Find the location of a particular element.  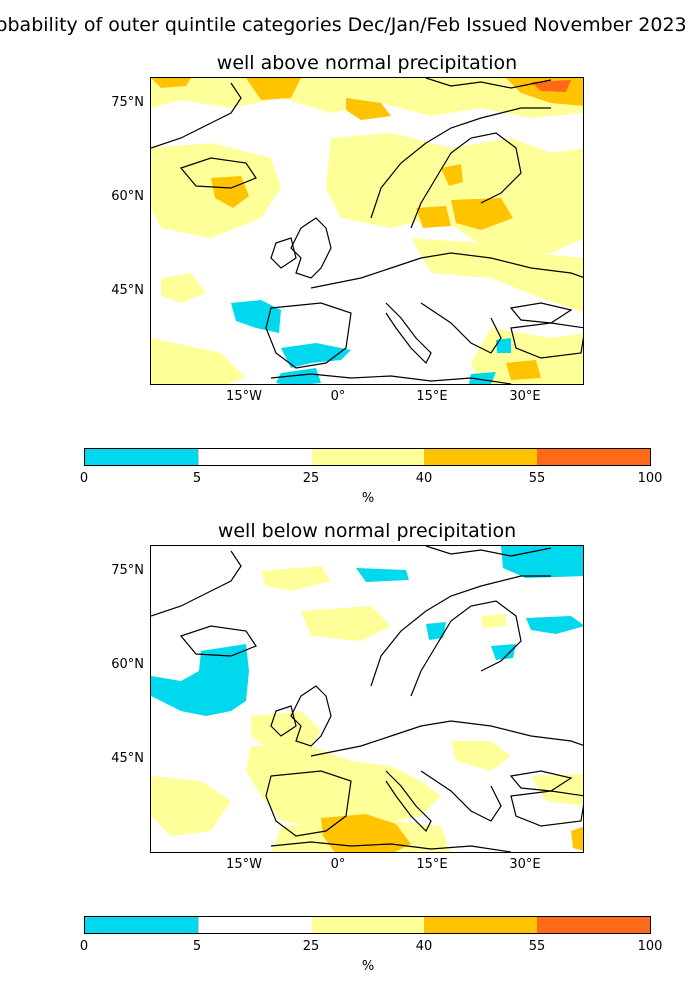

colorbar-tick: 100 is located at coordinates (650, 478).